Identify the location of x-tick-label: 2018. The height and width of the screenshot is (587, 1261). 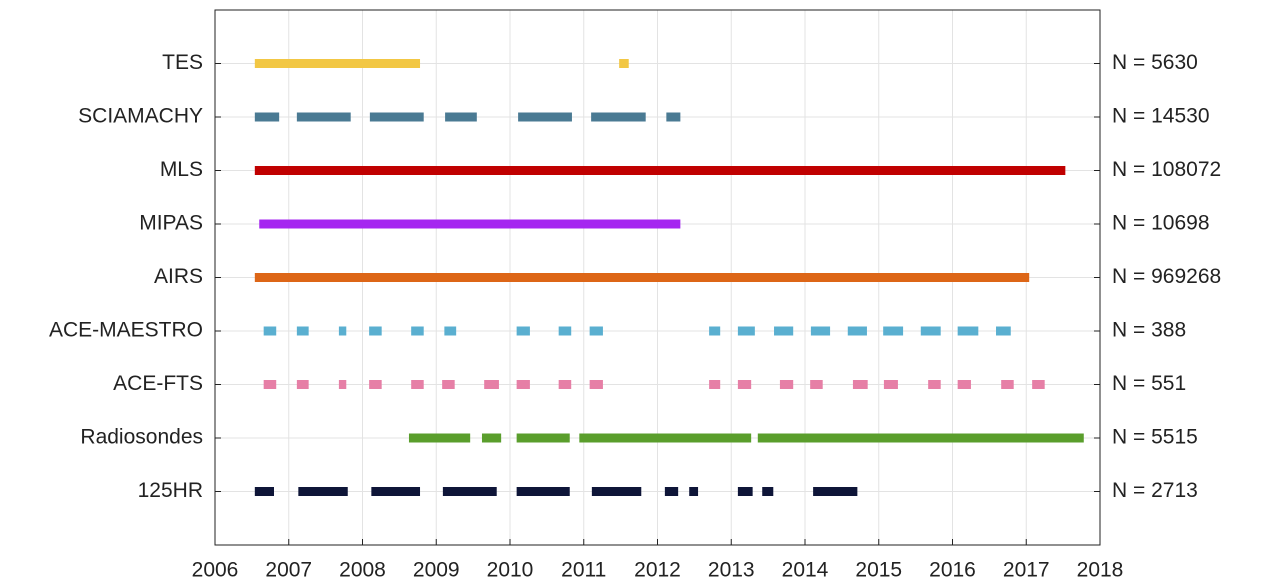
(1100, 570).